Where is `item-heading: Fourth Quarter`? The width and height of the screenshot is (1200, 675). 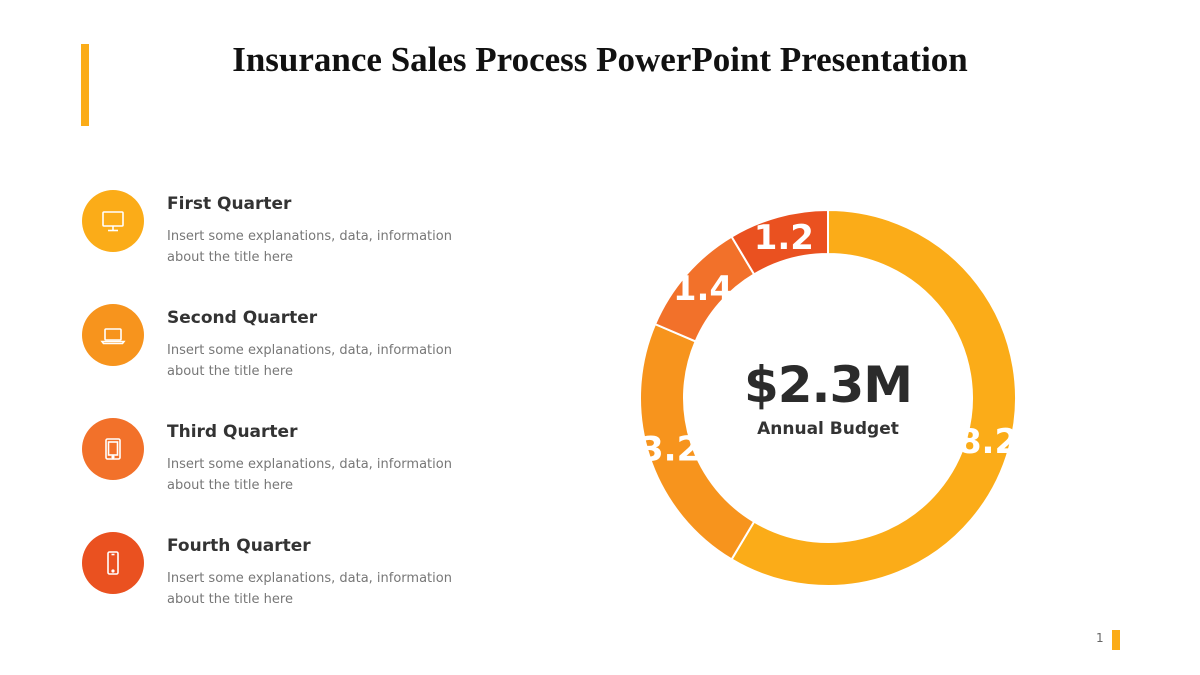
item-heading: Fourth Quarter is located at coordinates (239, 546).